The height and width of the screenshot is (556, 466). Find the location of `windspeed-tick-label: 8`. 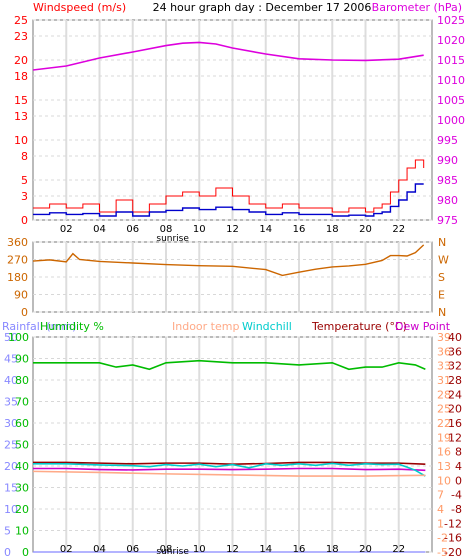

windspeed-tick-label: 8 is located at coordinates (24, 156).